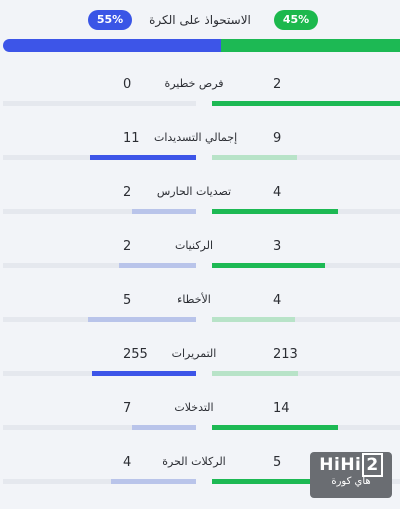 The image size is (400, 509). Describe the element at coordinates (200, 266) in the screenshot. I see `stat-row: 2 الركنيات 3` at that location.